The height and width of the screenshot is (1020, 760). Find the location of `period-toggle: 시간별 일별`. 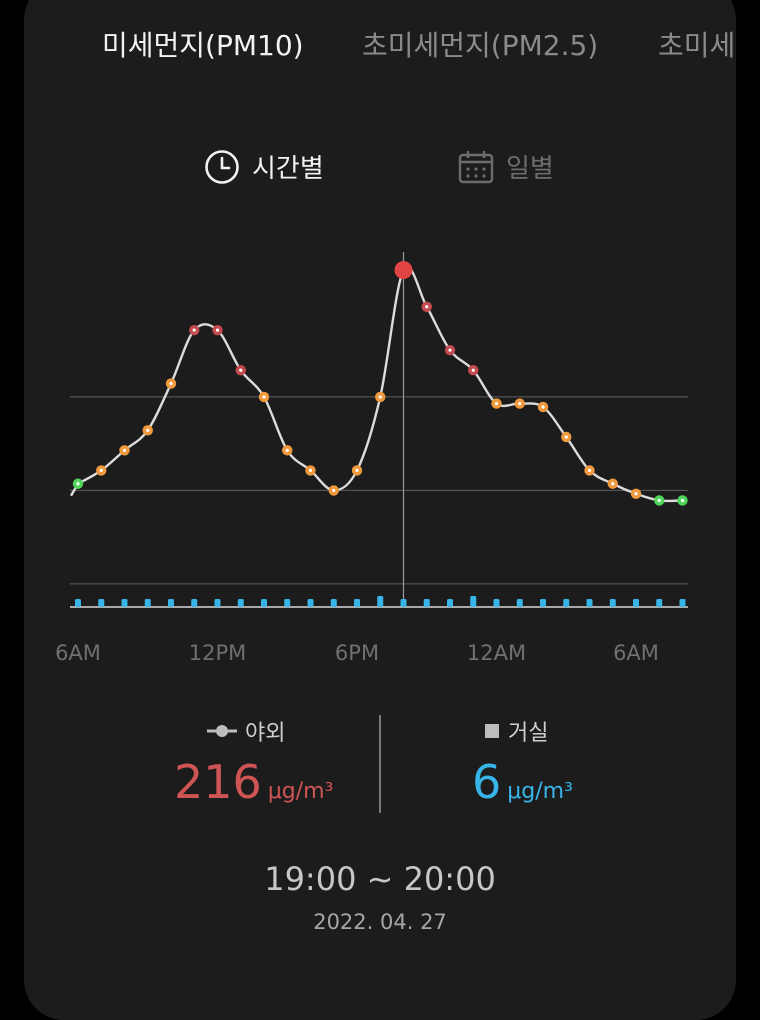

period-toggle: 시간별 일별 is located at coordinates (380, 170).